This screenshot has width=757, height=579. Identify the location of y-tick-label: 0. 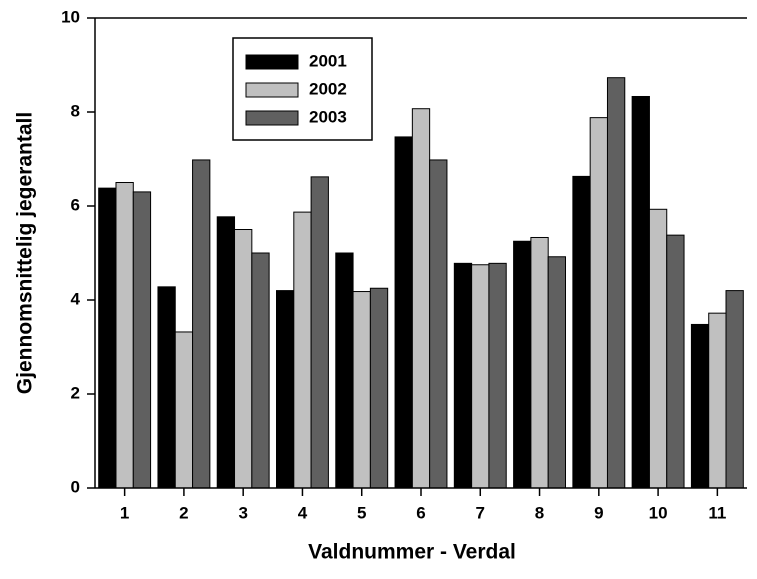
(75, 486).